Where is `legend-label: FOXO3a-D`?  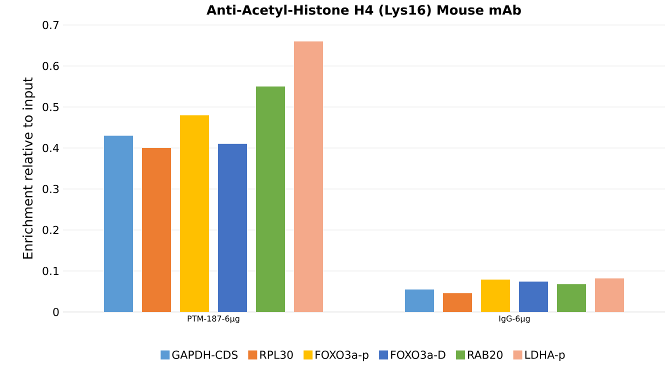
legend-label: FOXO3a-D is located at coordinates (418, 354).